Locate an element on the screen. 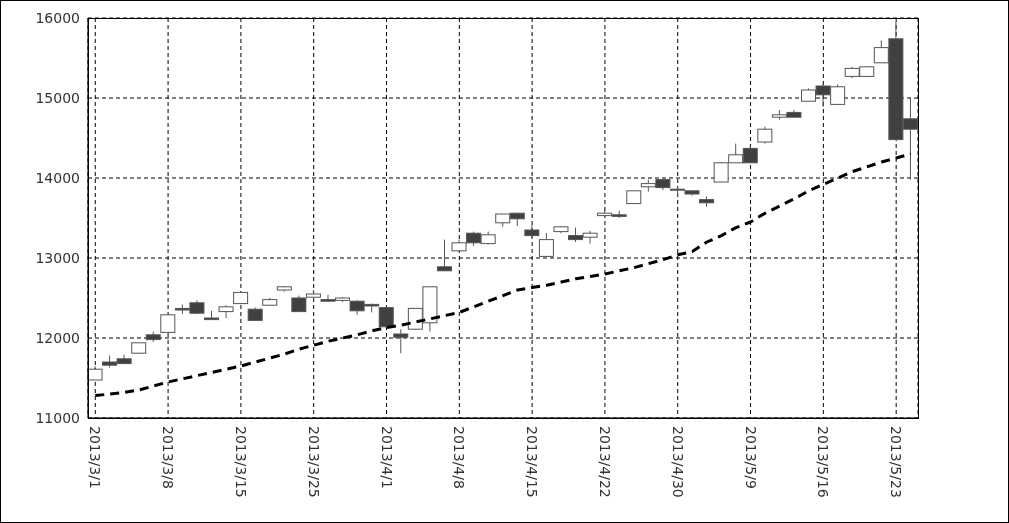 This screenshot has height=523, width=1009. y-tick-label: 13000 is located at coordinates (57, 257).